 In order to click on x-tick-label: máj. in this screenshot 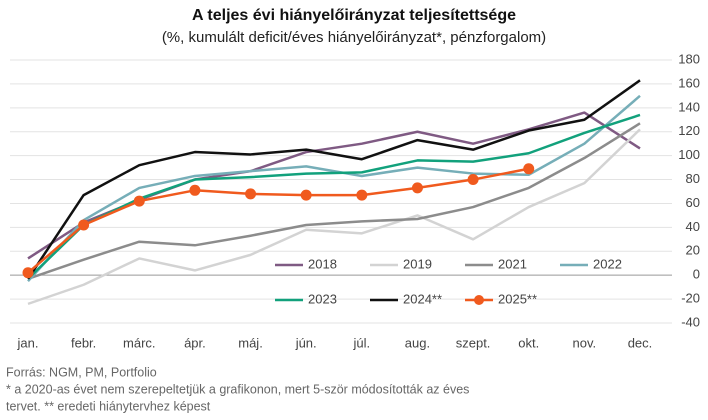, I will do `click(250, 342)`.